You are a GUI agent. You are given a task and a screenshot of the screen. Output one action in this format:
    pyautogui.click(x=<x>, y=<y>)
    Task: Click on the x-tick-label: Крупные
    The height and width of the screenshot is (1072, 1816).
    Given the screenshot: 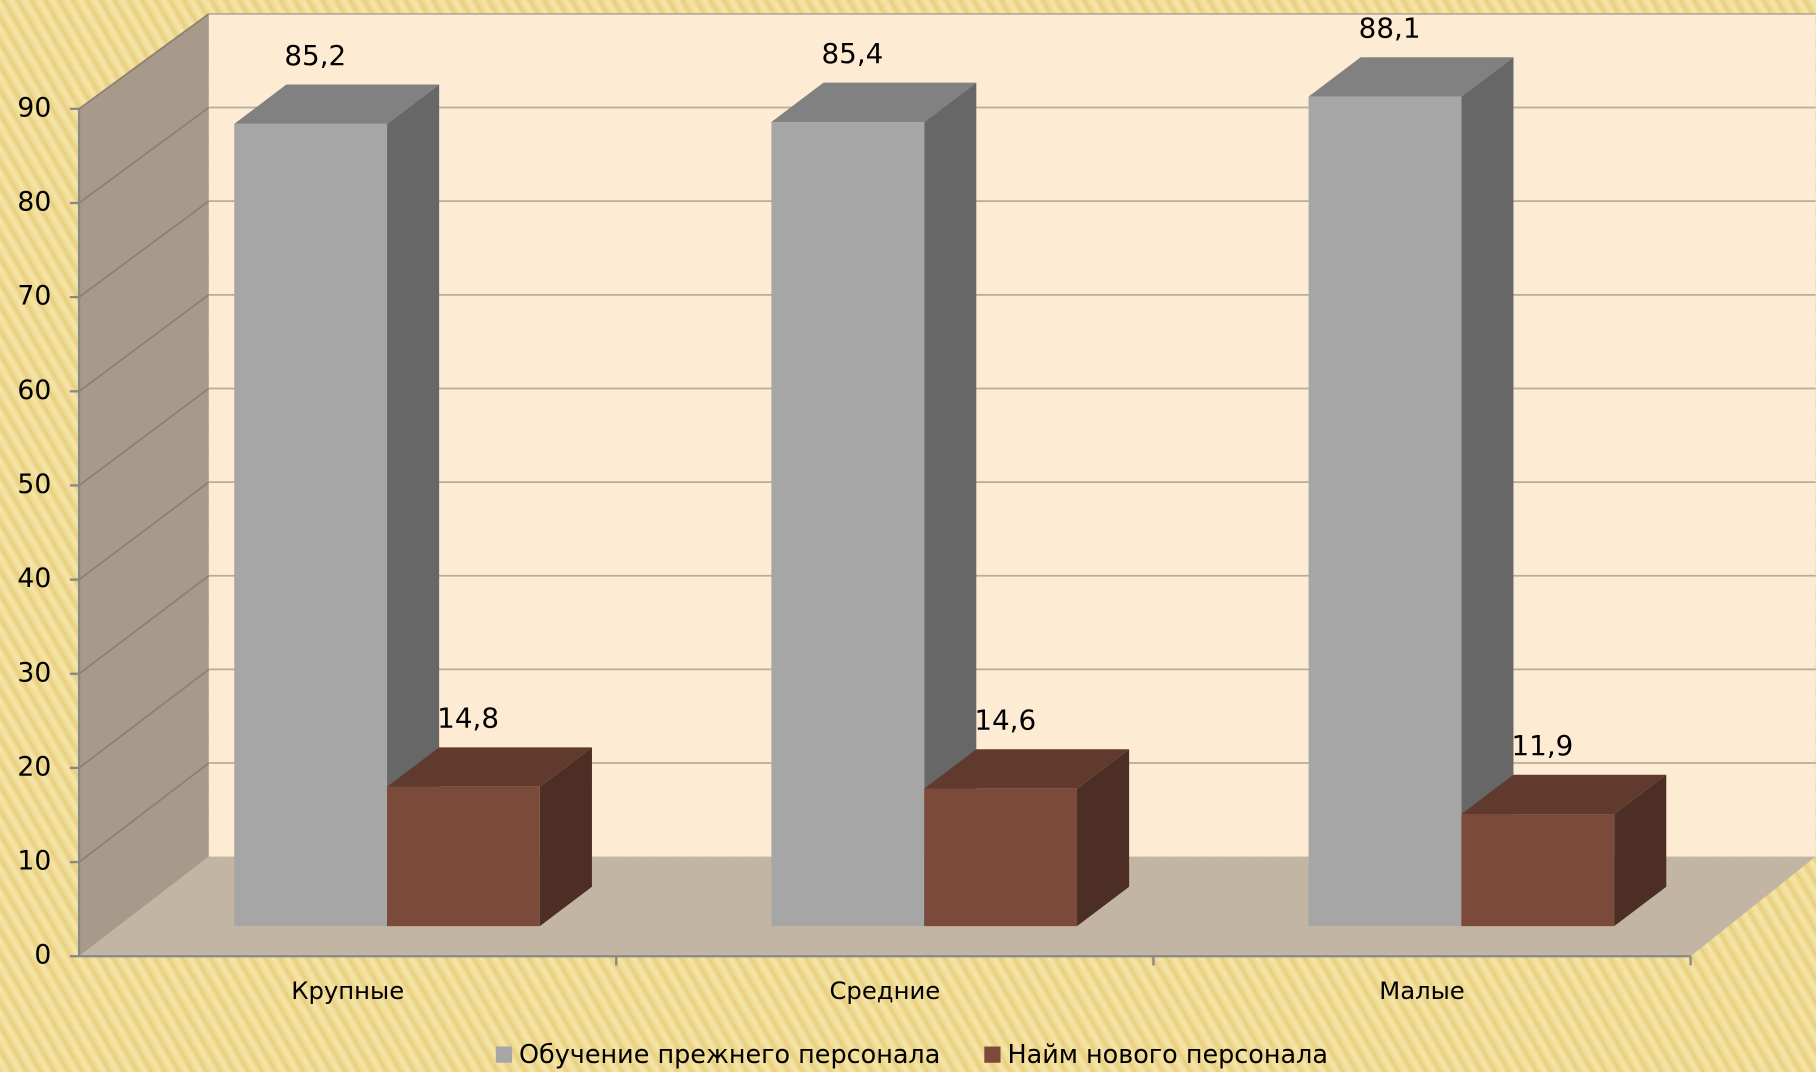 What is the action you would take?
    pyautogui.click(x=347, y=990)
    